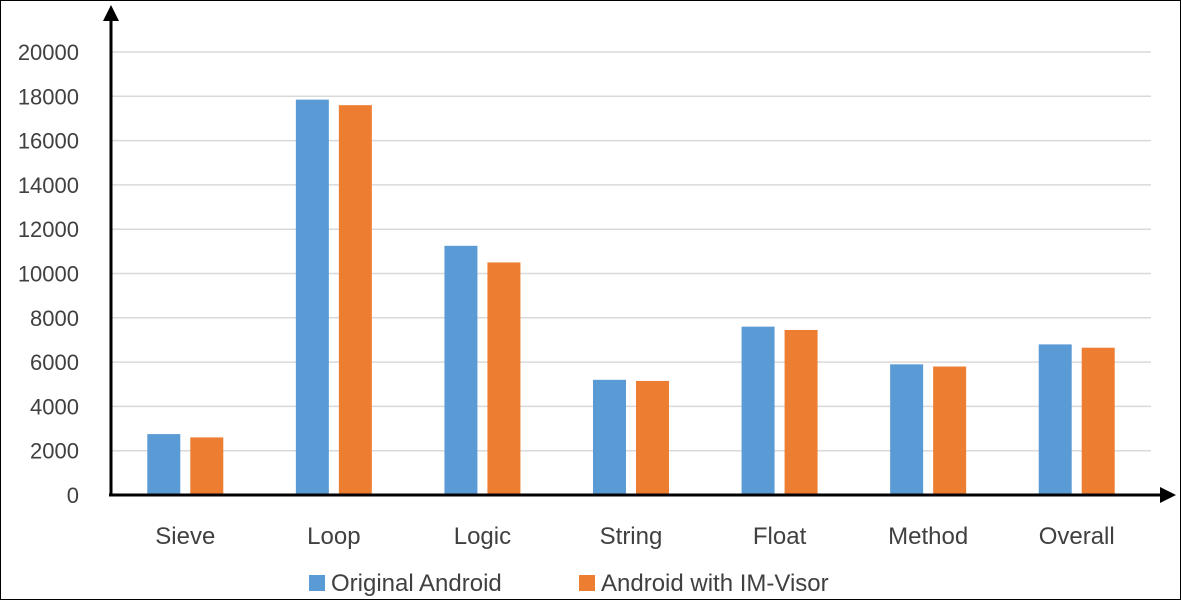 This screenshot has height=604, width=1181. What do you see at coordinates (801, 412) in the screenshot?
I see `bar-android-with-im-visor-float` at bounding box center [801, 412].